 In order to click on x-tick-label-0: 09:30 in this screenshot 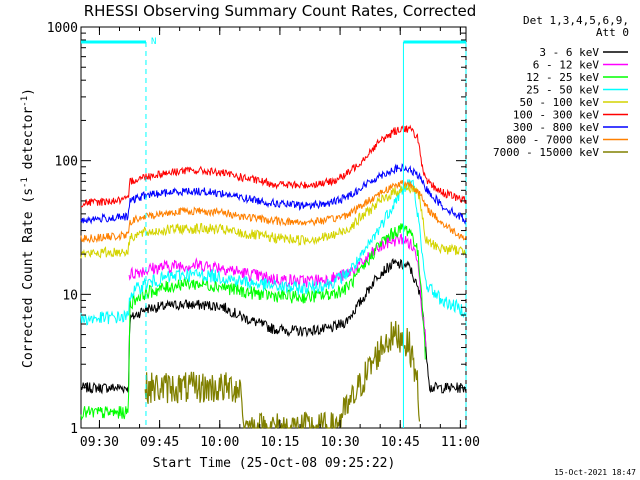, I will do `click(99, 442)`.